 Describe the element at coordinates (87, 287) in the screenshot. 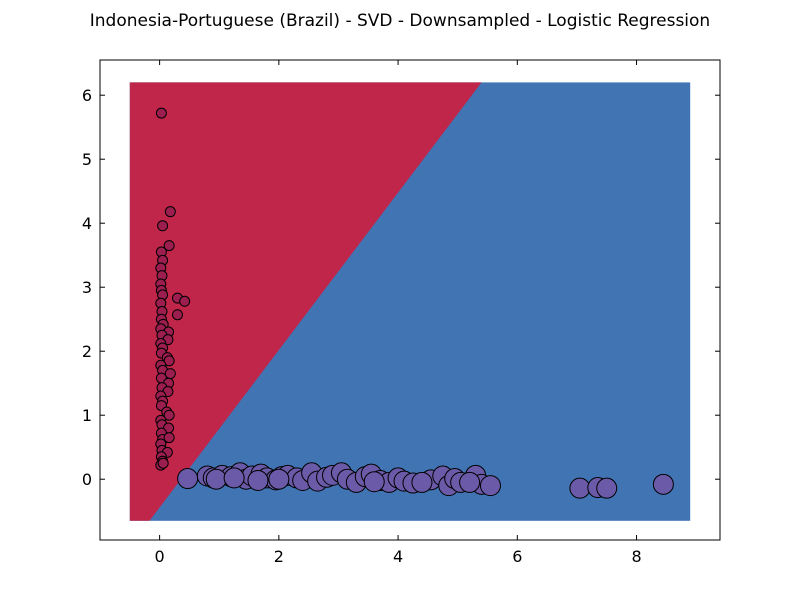

I see `y-tick-label: 3` at that location.